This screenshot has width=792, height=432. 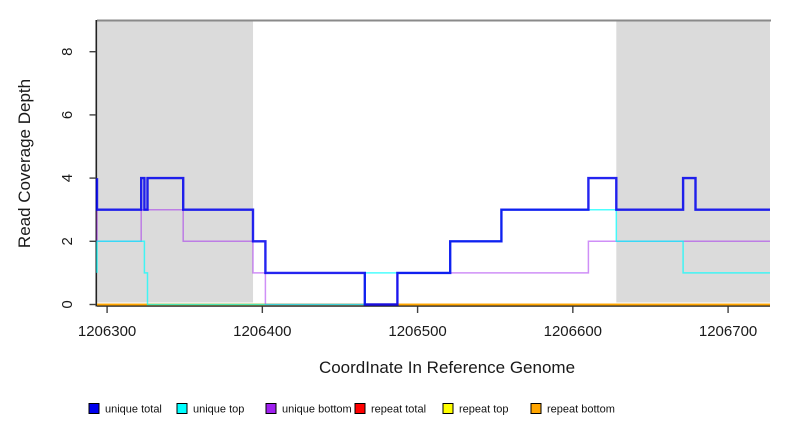 What do you see at coordinates (24, 163) in the screenshot?
I see `y-axis-title: Read Coverage Depth` at bounding box center [24, 163].